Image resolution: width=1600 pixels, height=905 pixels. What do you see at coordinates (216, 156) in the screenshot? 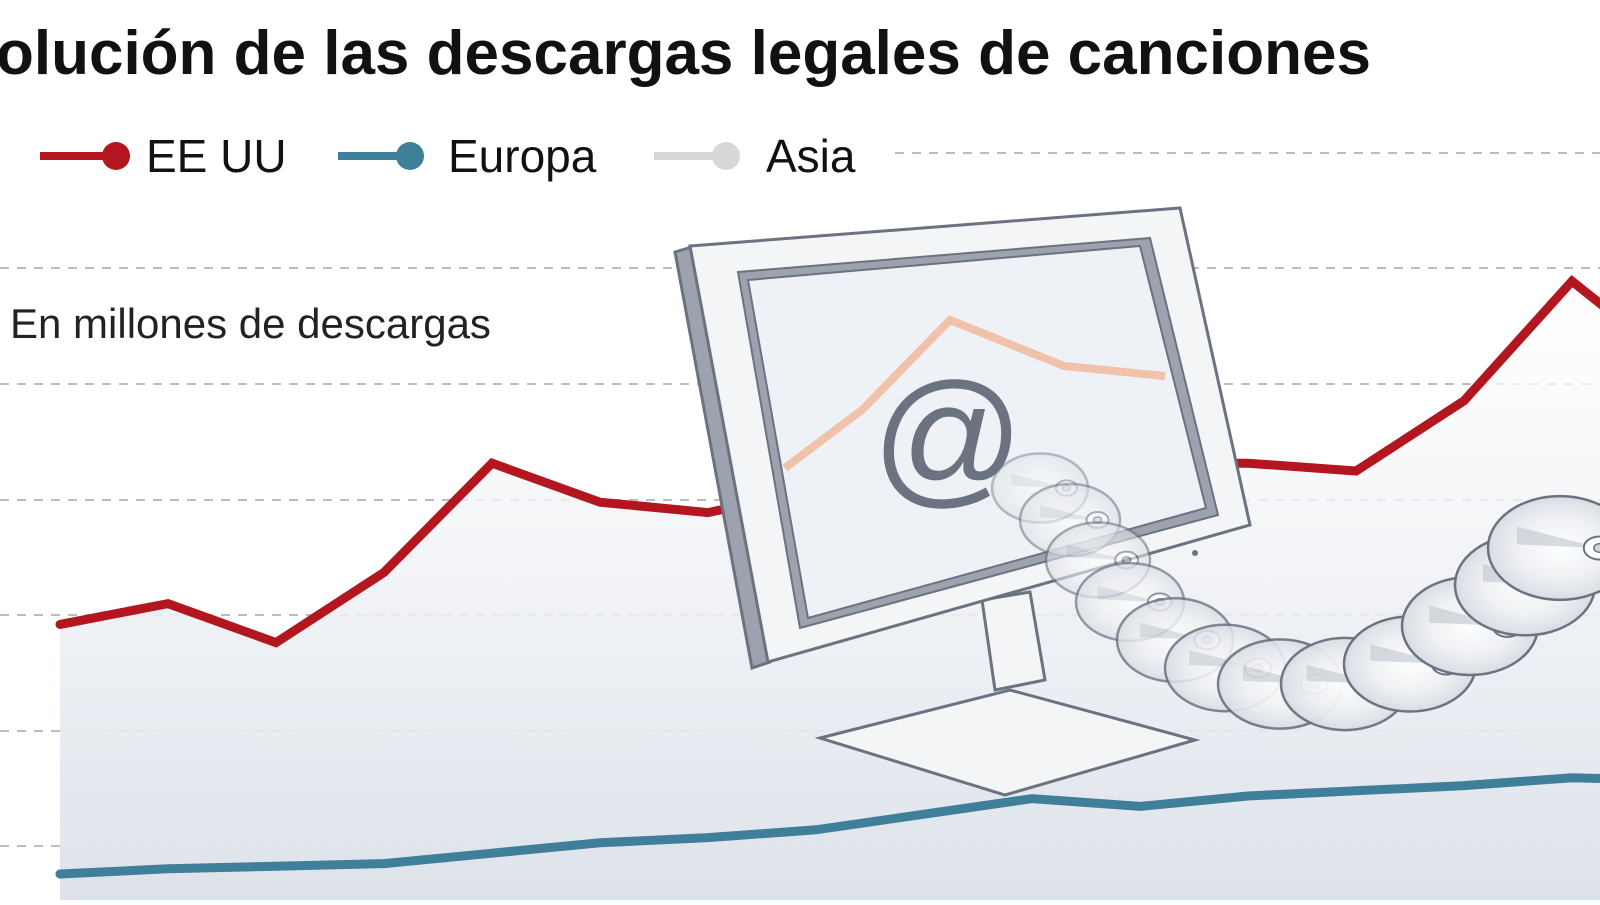
I see `legend-label-ee-uu: EE UU` at bounding box center [216, 156].